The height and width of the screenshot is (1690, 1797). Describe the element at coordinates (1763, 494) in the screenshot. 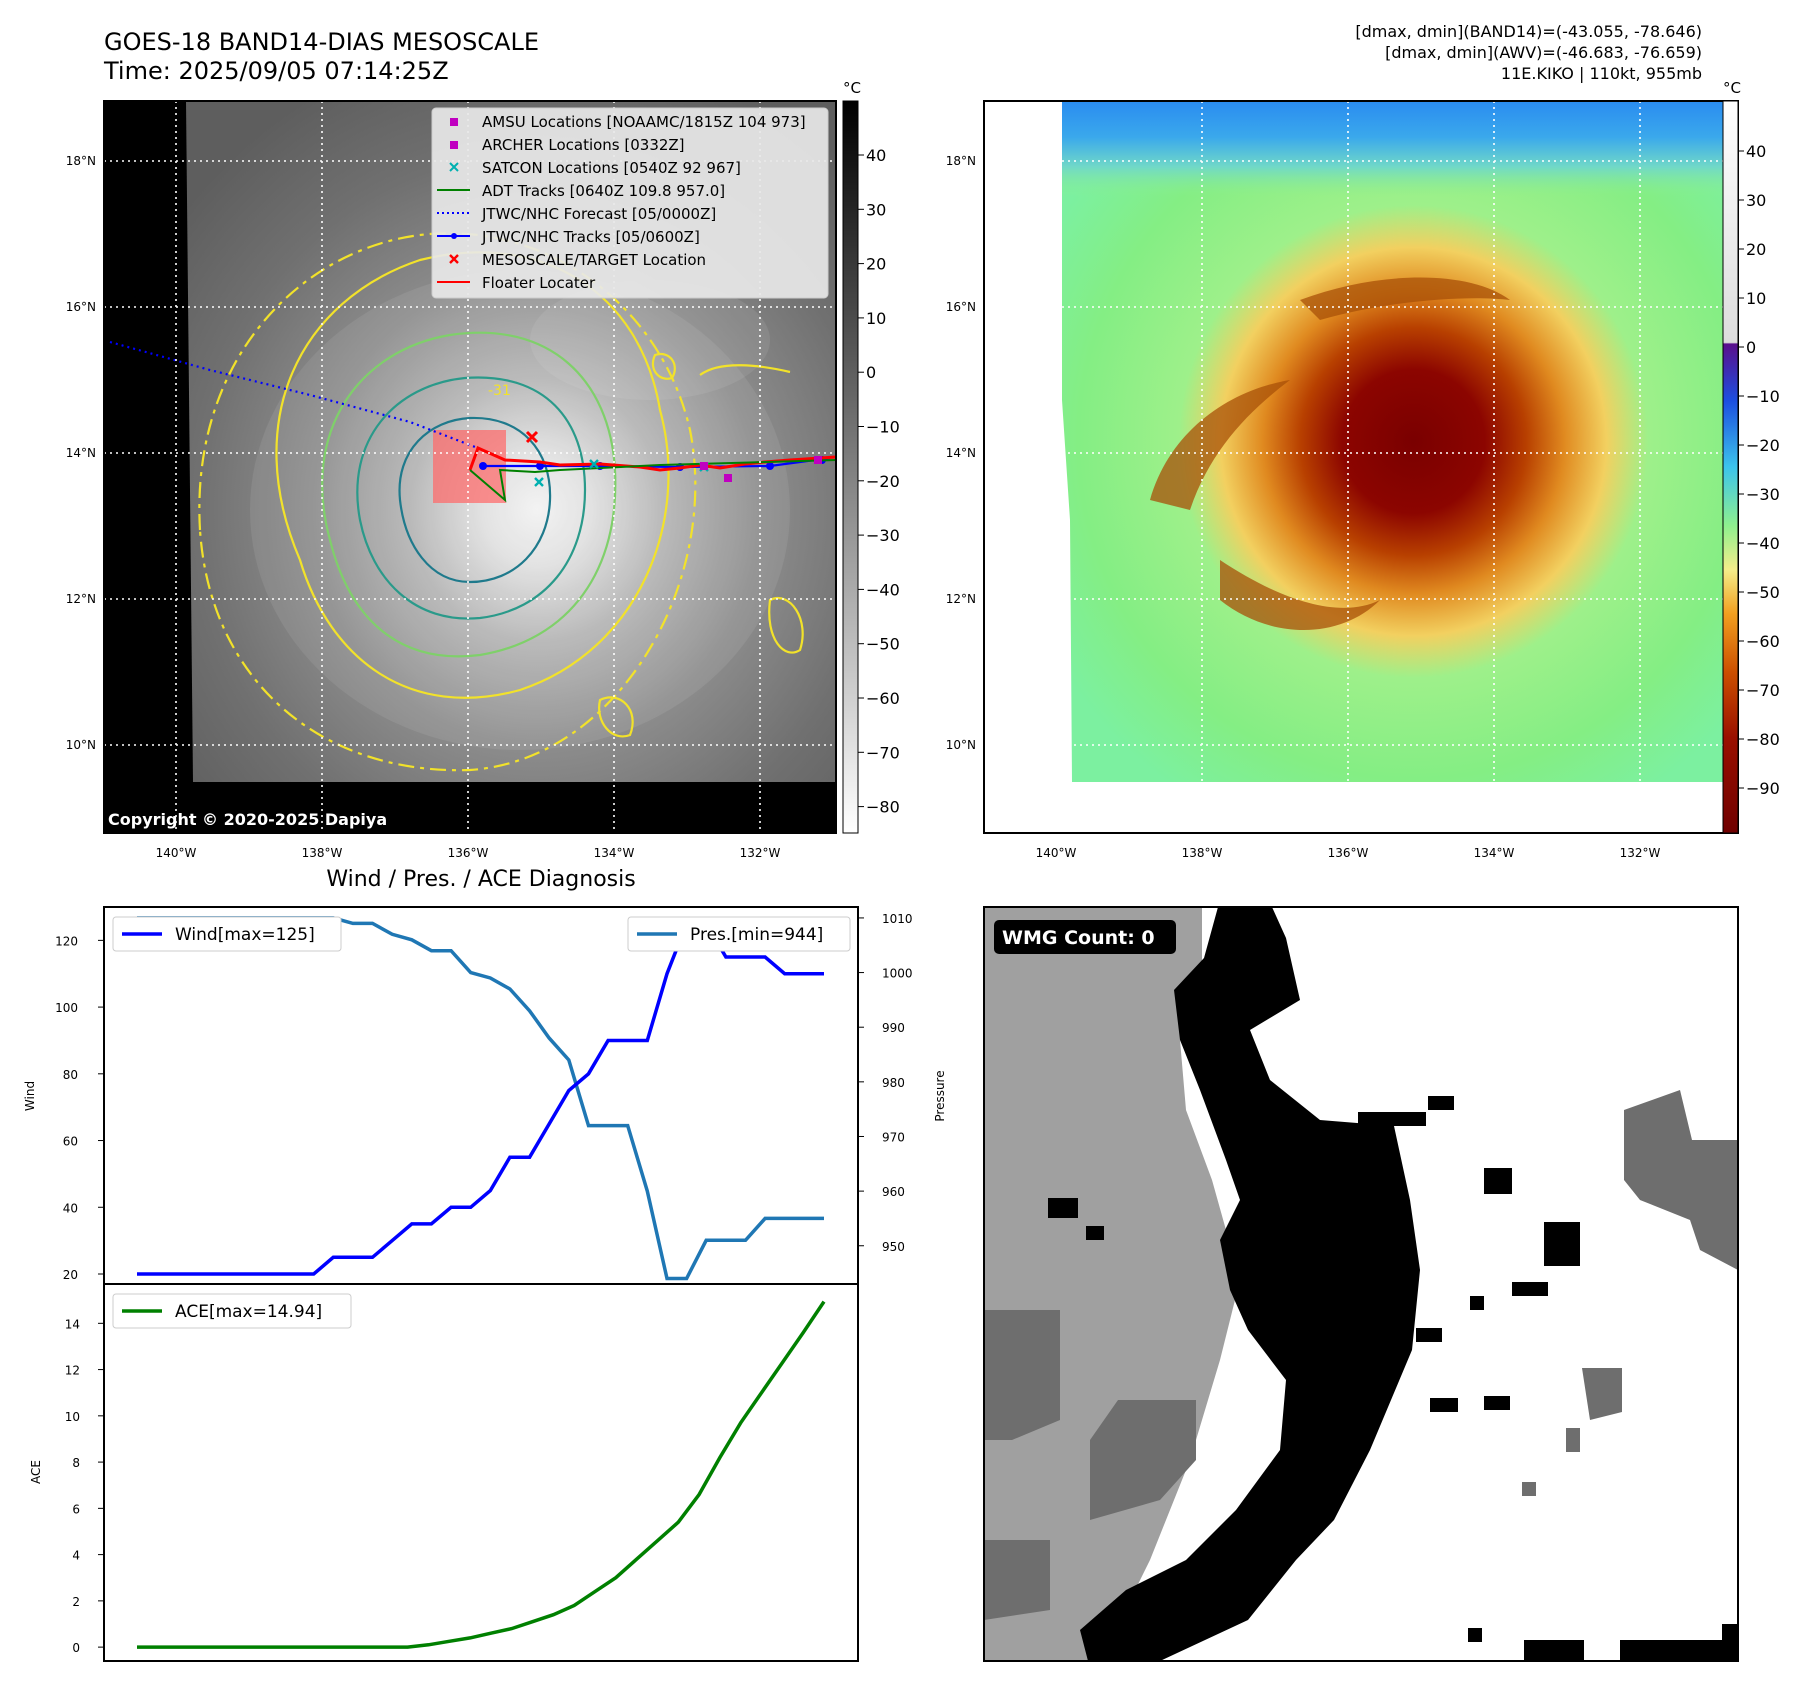

I see `colorbar-color-tick-label: −30` at that location.